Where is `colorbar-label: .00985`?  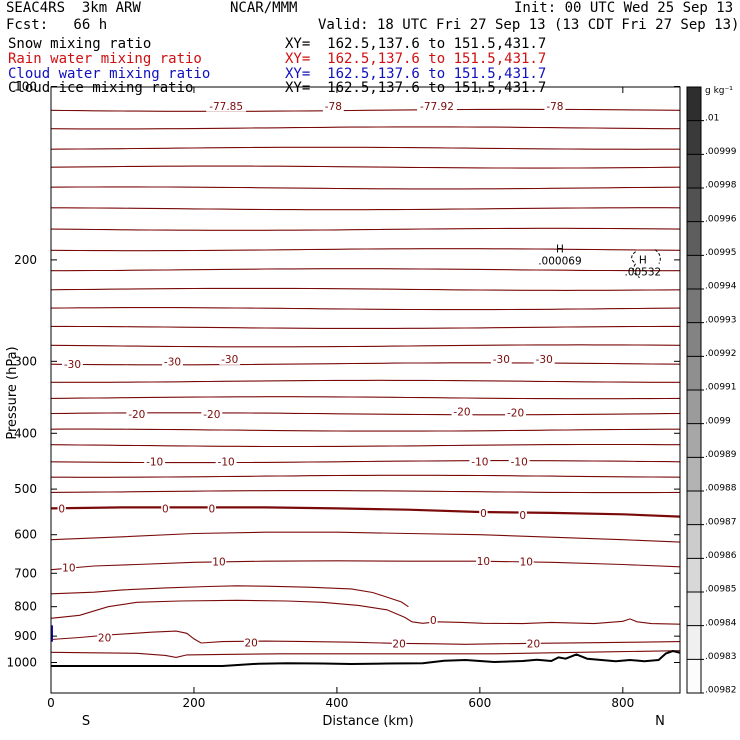 colorbar-label: .00985 is located at coordinates (721, 590).